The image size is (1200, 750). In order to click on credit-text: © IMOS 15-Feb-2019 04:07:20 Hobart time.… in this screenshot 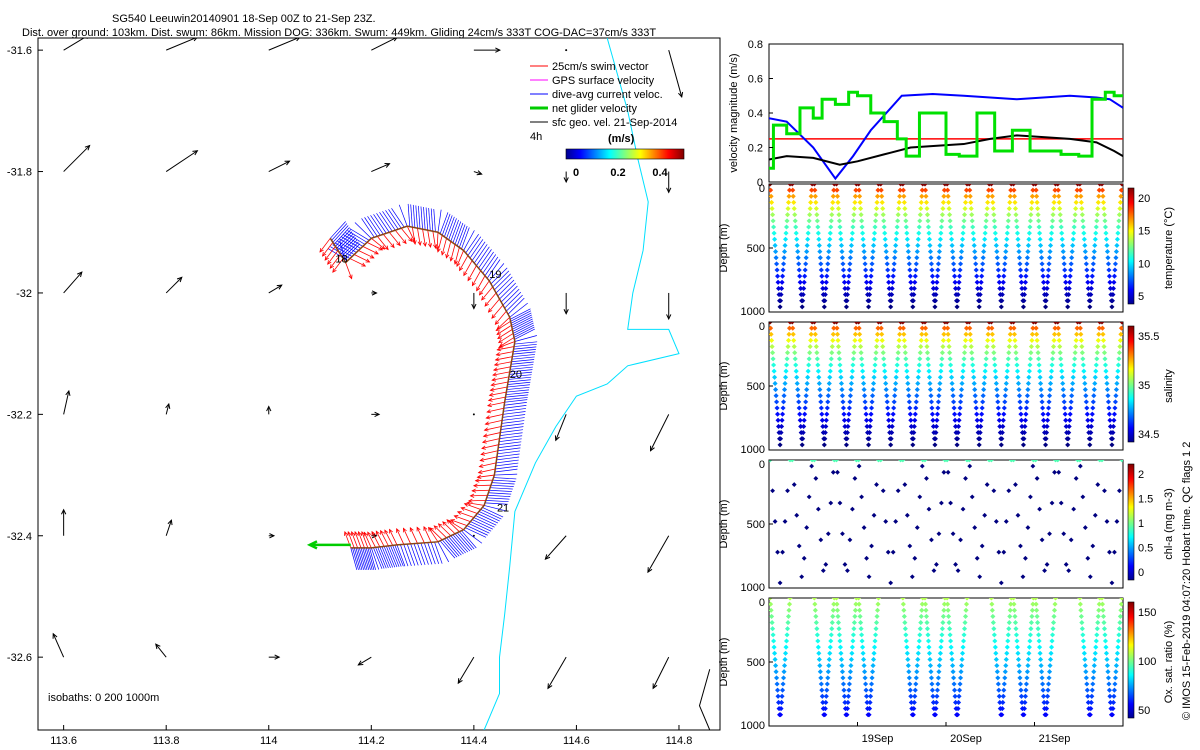, I will do `click(1187, 581)`.